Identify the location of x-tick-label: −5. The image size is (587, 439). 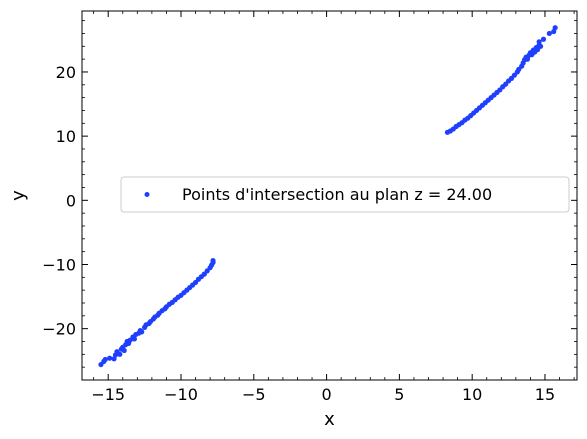
(254, 394).